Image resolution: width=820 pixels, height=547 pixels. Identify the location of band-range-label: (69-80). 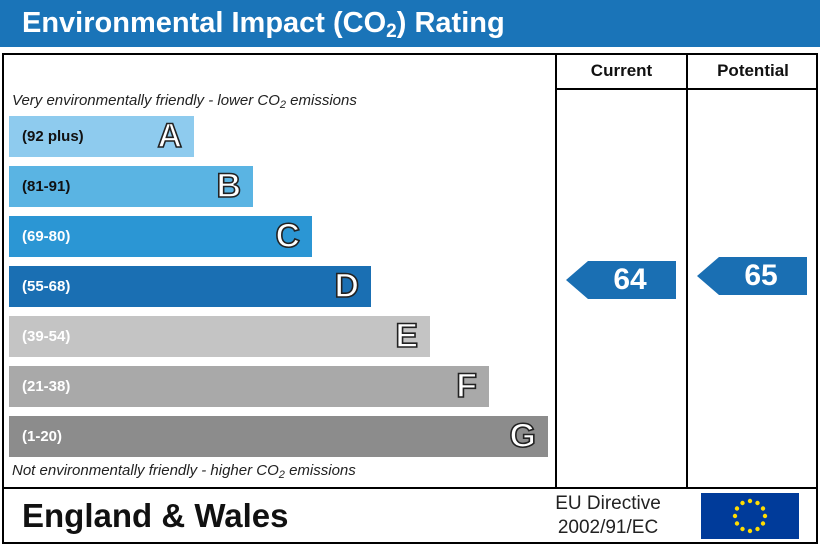
(46, 236).